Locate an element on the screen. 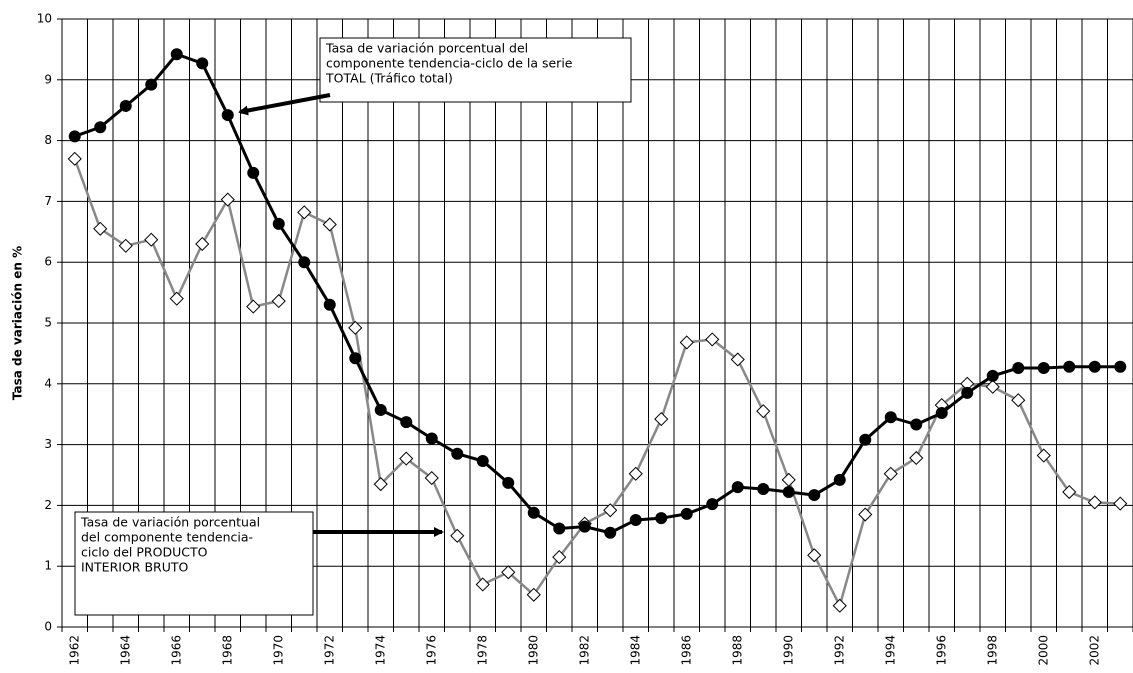  annotation-text: del componente tendencia- is located at coordinates (167, 537).